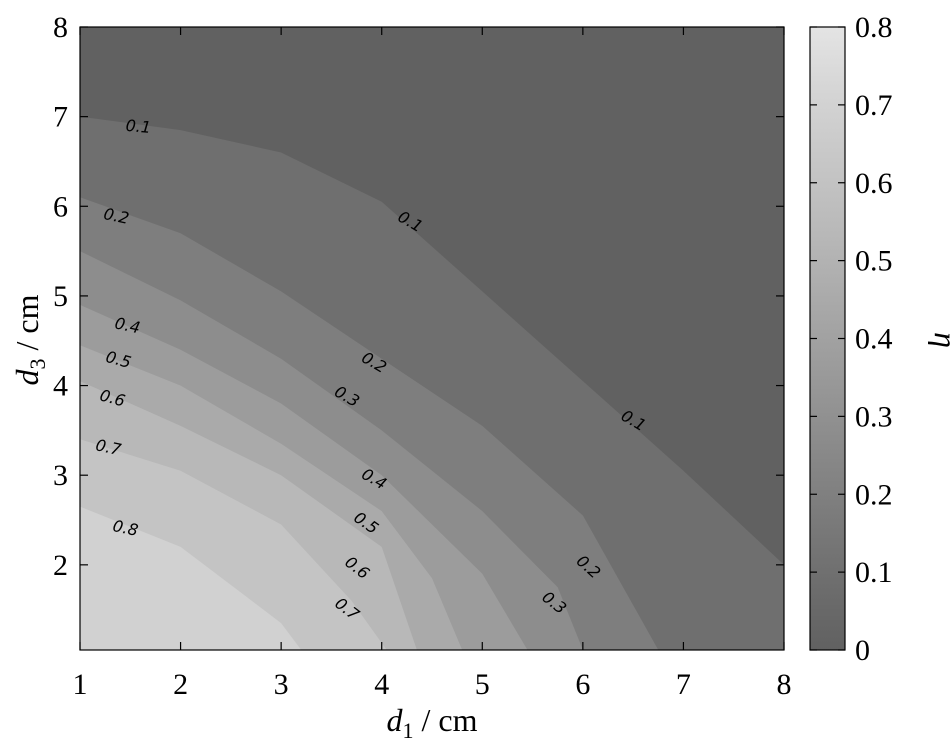 The image size is (950, 749). I want to click on x-tick-label: 5, so click(482, 684).